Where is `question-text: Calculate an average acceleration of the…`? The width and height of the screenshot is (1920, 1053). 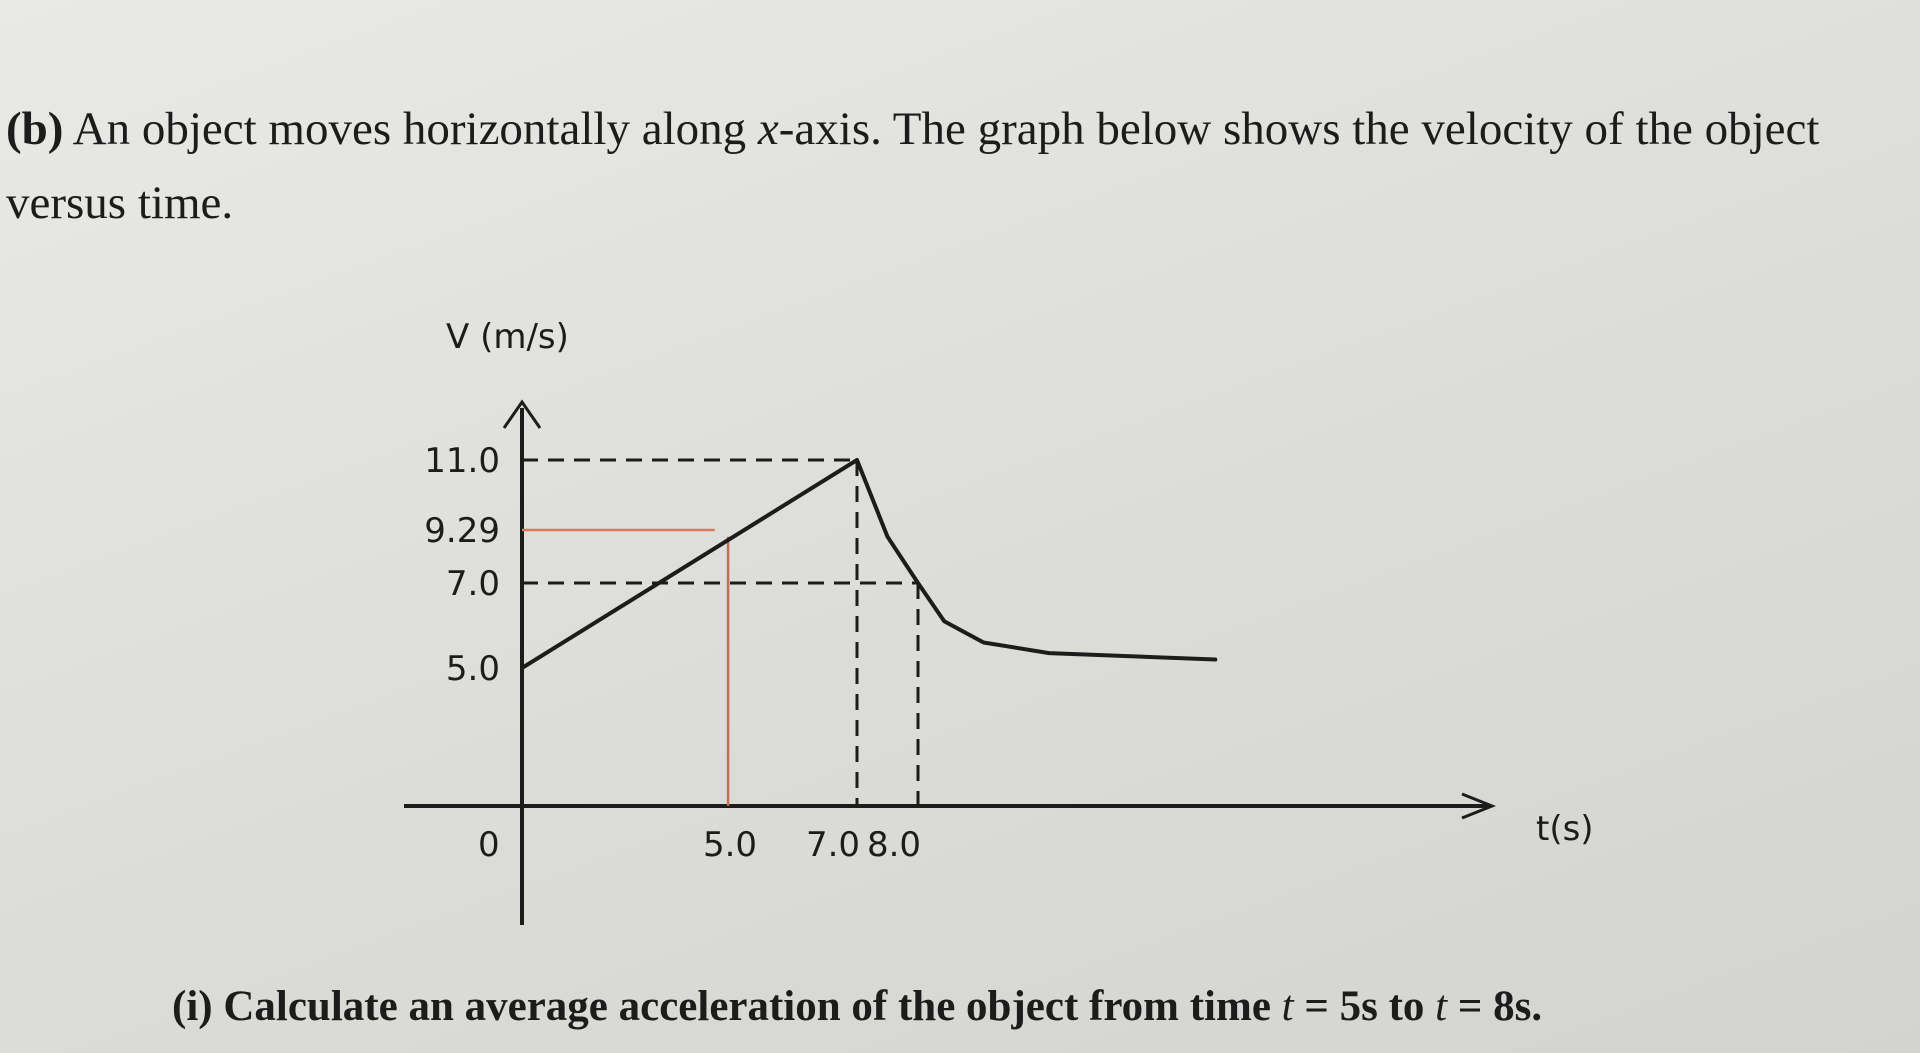
question-text: Calculate an average acceleration of the… is located at coordinates (747, 1006).